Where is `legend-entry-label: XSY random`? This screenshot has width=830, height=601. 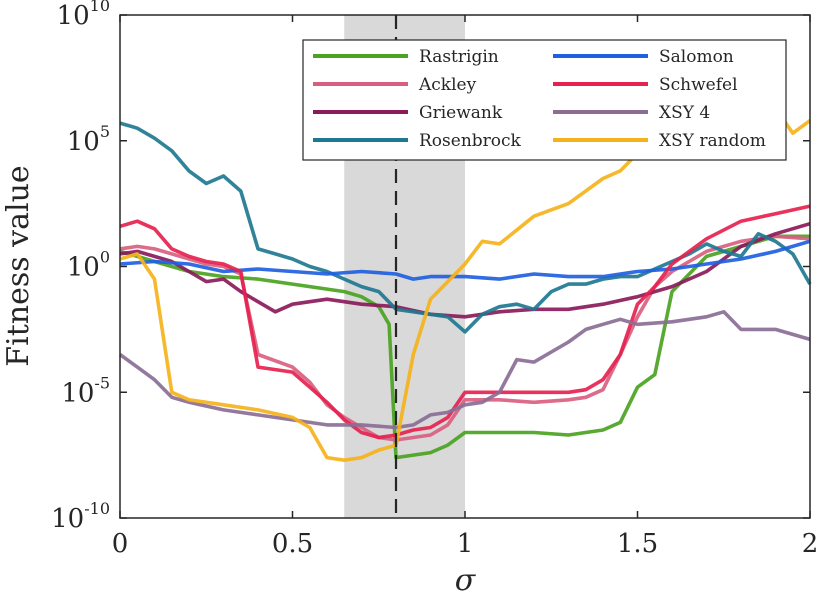
legend-entry-label: XSY random is located at coordinates (712, 141).